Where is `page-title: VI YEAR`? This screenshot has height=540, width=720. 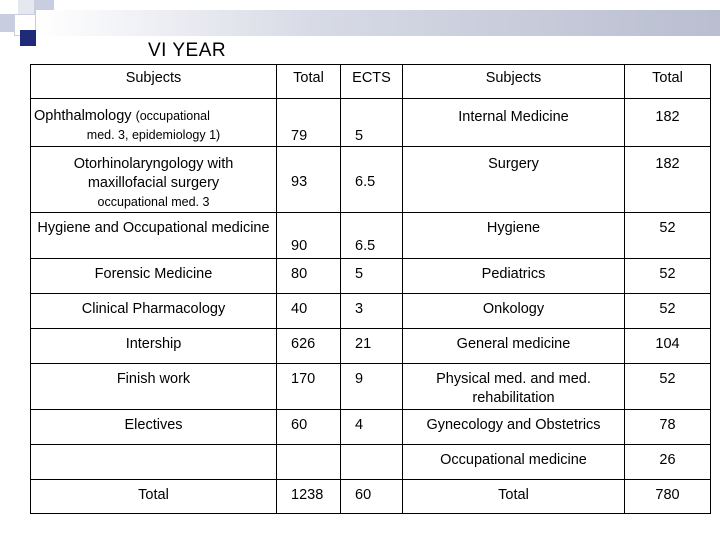 page-title: VI YEAR is located at coordinates (187, 50).